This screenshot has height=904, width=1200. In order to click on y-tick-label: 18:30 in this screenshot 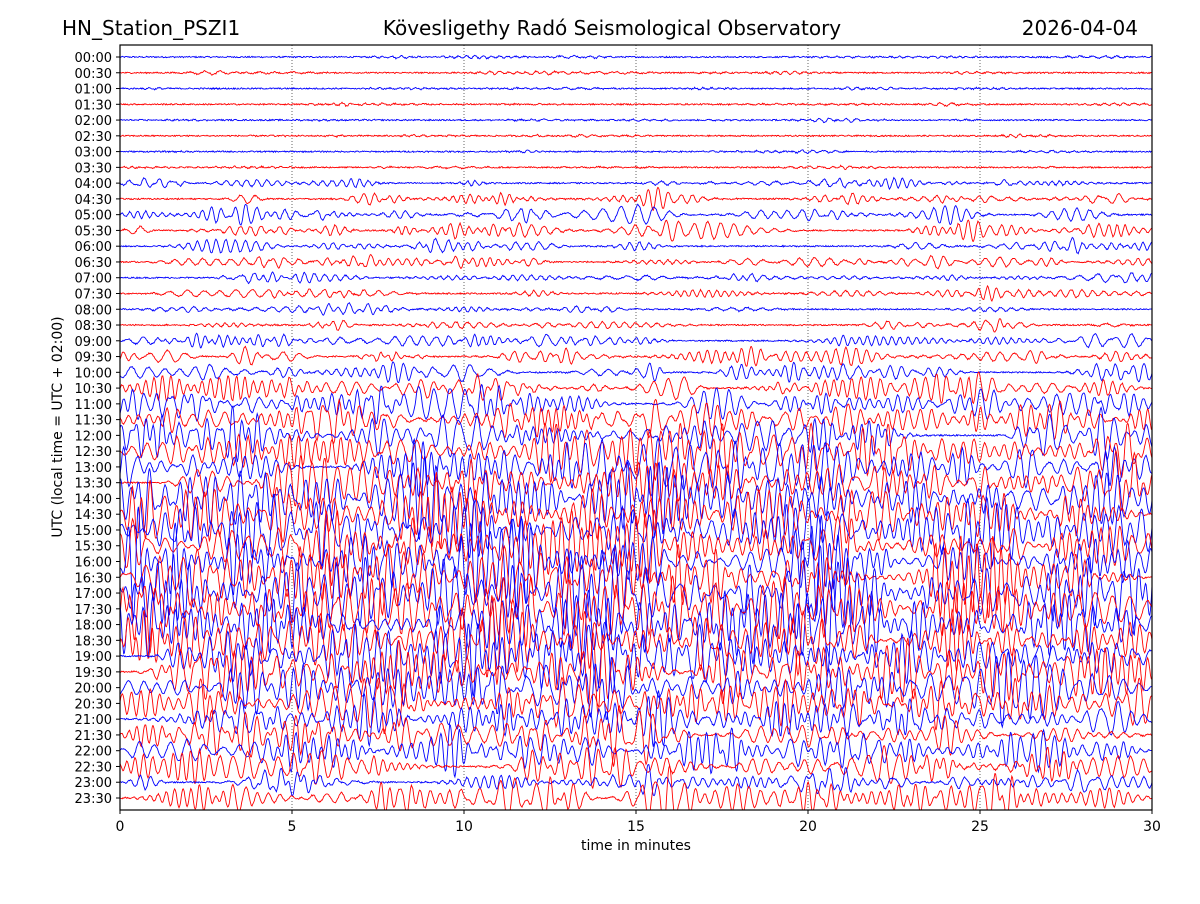, I will do `click(93, 641)`.